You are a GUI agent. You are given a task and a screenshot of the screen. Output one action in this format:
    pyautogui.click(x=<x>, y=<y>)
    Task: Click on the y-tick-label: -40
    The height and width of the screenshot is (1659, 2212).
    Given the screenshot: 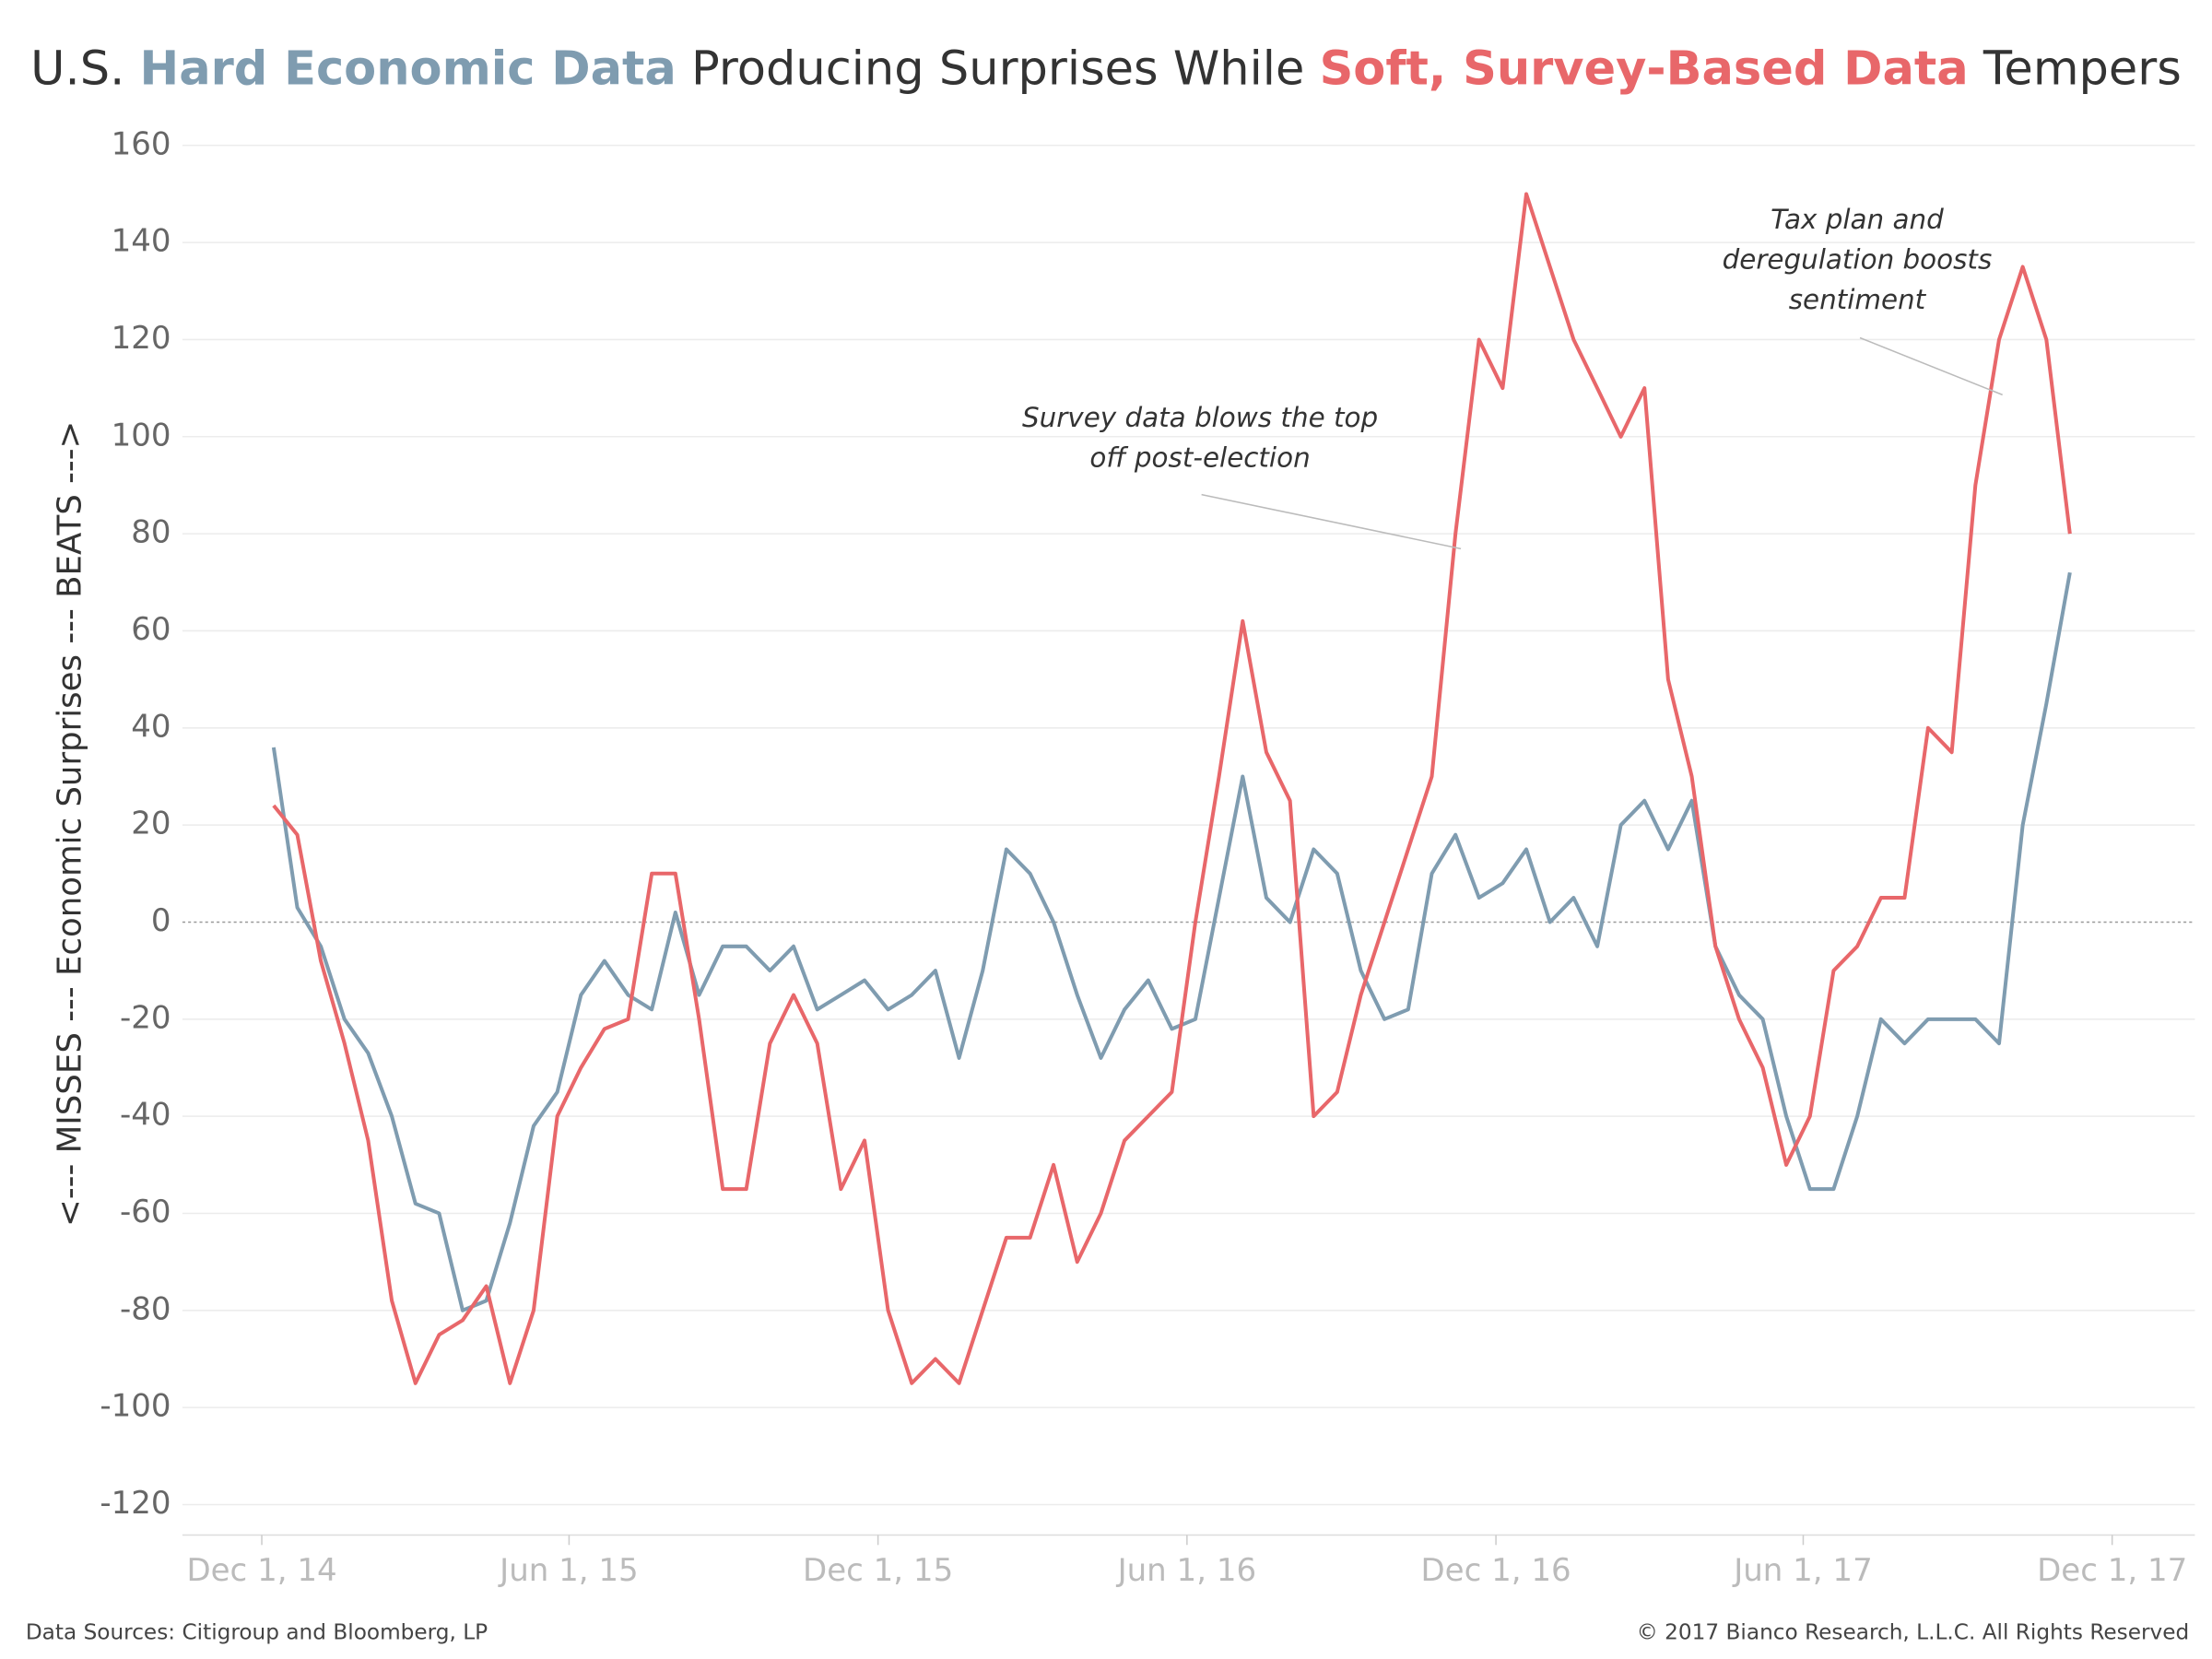 What is the action you would take?
    pyautogui.click(x=145, y=1115)
    